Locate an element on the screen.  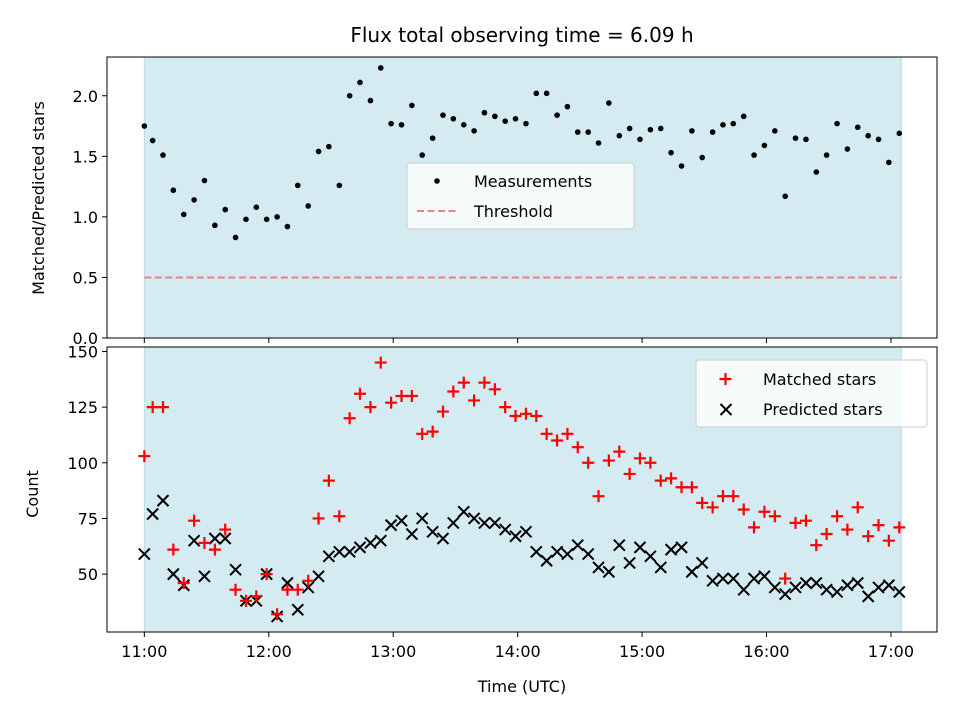
bottom-y-tick-label: 125 is located at coordinates (82, 407).